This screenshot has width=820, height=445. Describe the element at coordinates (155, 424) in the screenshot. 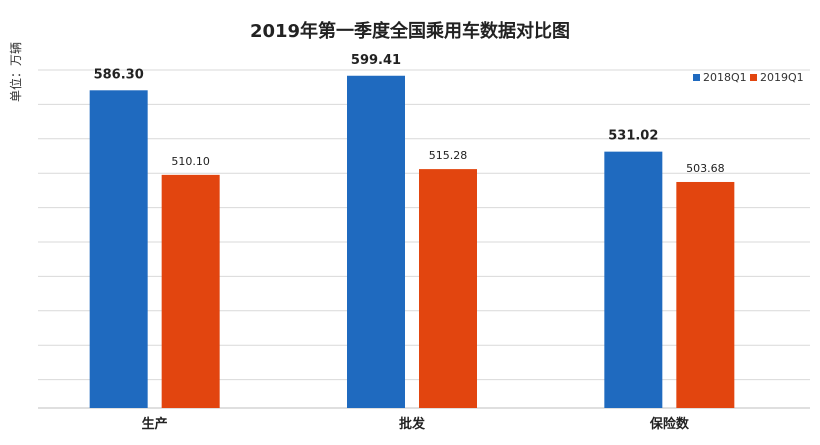

I see `category-label: 生产` at that location.